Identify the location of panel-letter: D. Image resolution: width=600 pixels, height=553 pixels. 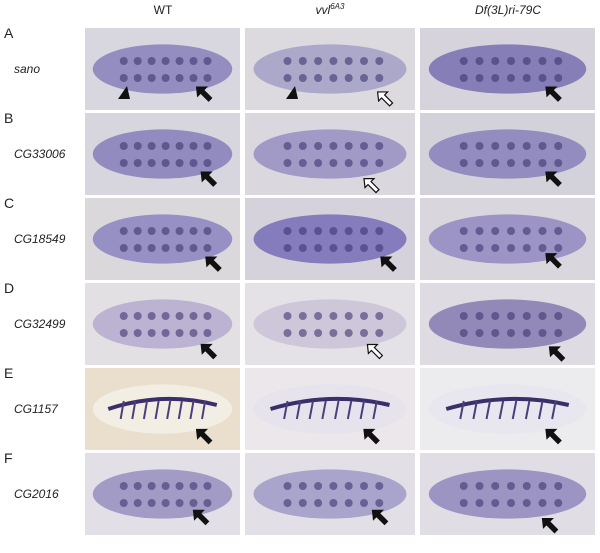
(9, 288).